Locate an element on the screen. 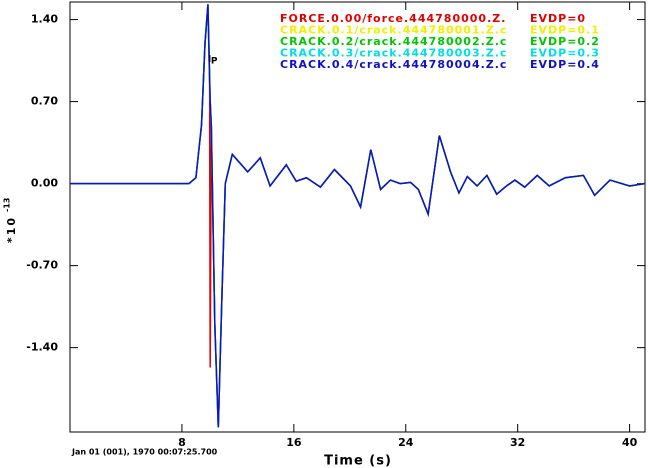  legend-name: CRACK.0.4/crack.444780004.Z.c is located at coordinates (393, 64).